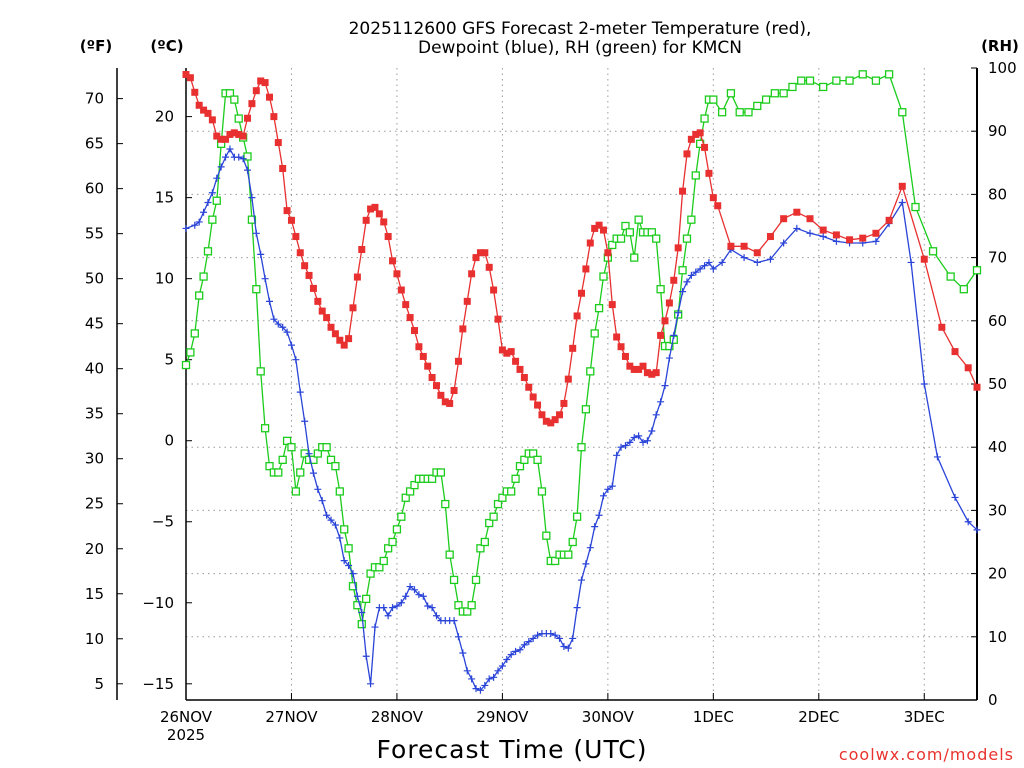  Describe the element at coordinates (713, 717) in the screenshot. I see `x-tick-label: 1DEC` at that location.